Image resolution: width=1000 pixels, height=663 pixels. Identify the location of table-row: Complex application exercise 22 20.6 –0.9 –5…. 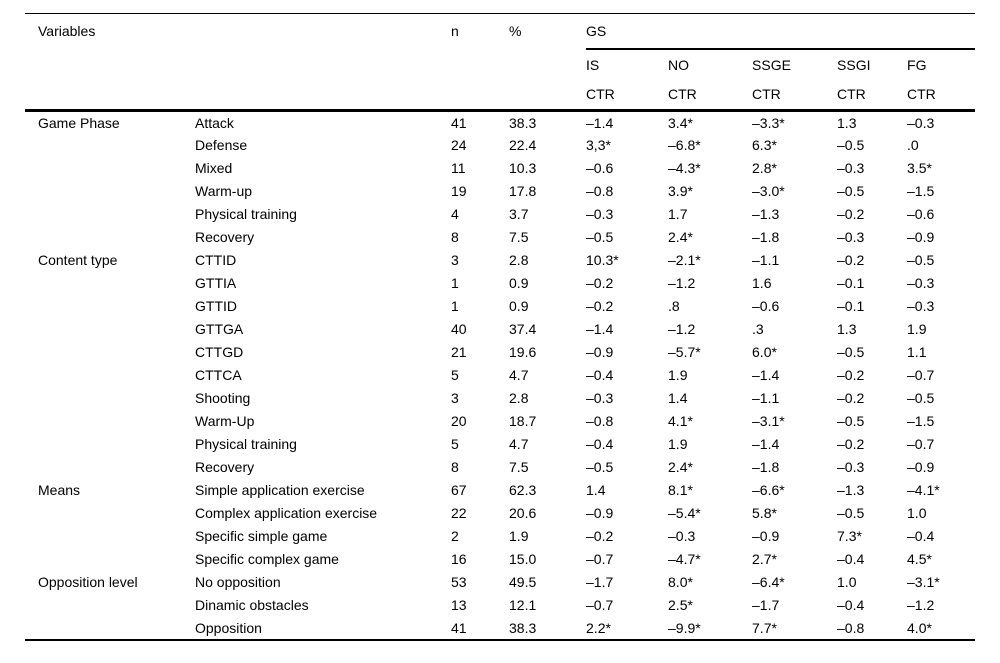
(500, 513).